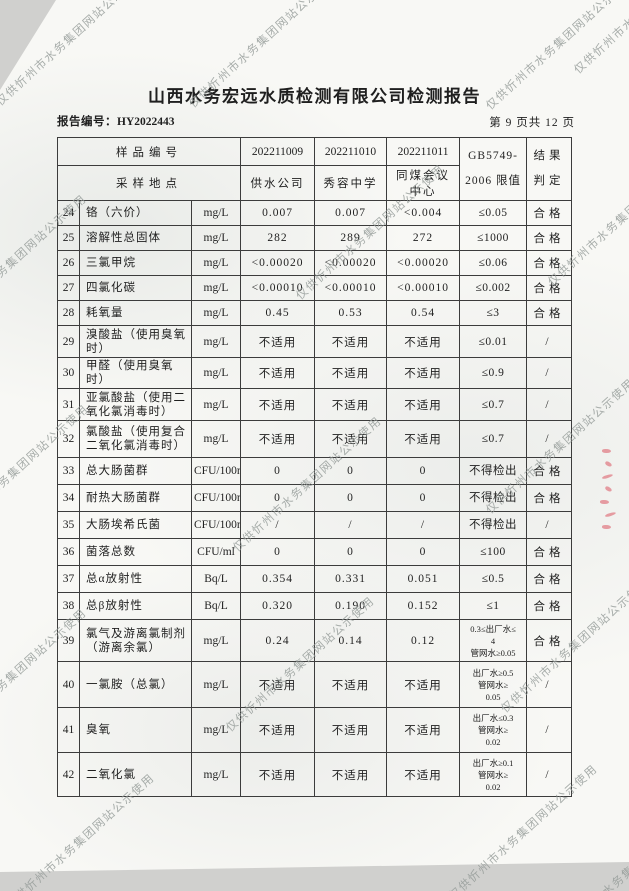  I want to click on location-header-2: 秀容中学, so click(351, 183).